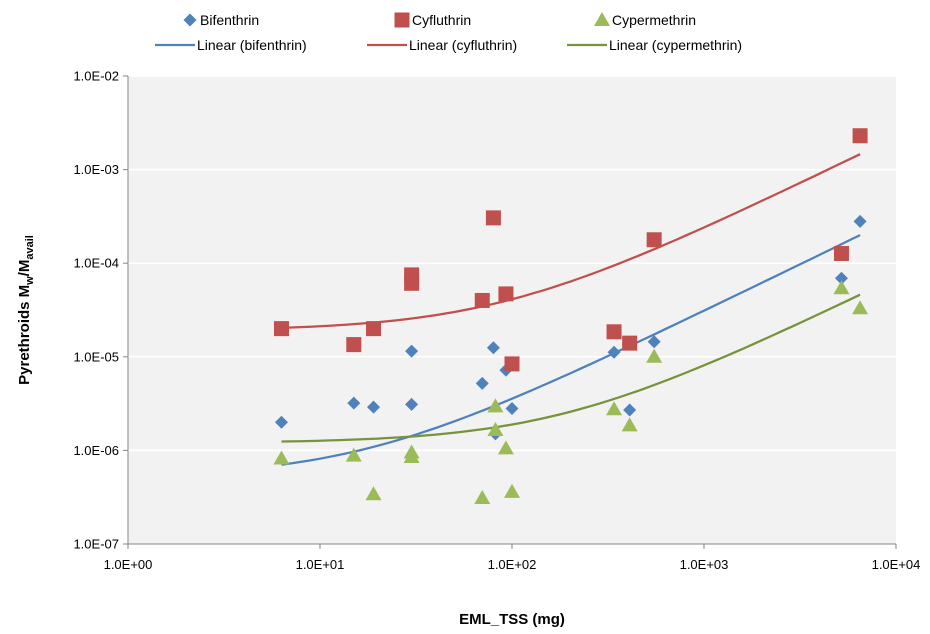 The height and width of the screenshot is (634, 930). What do you see at coordinates (512, 619) in the screenshot?
I see `x-axis-title: EML_TSS (mg)` at bounding box center [512, 619].